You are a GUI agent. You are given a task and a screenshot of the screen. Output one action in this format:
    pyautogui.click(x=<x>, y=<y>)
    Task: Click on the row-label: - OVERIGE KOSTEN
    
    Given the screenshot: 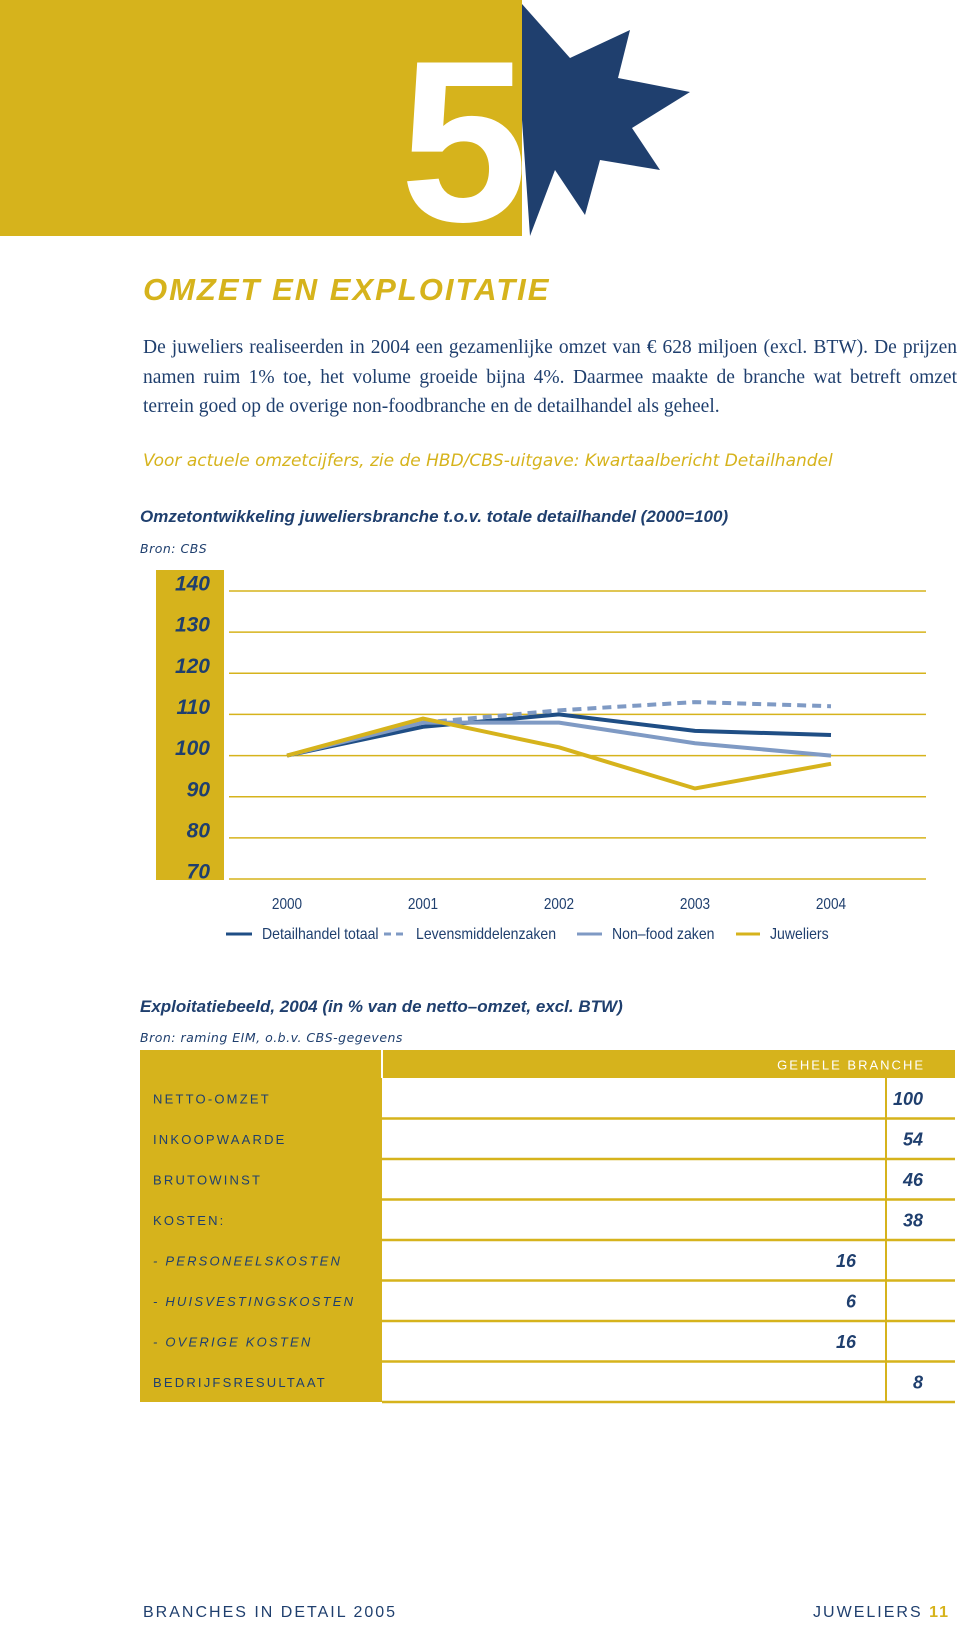 What is the action you would take?
    pyautogui.click(x=232, y=1342)
    